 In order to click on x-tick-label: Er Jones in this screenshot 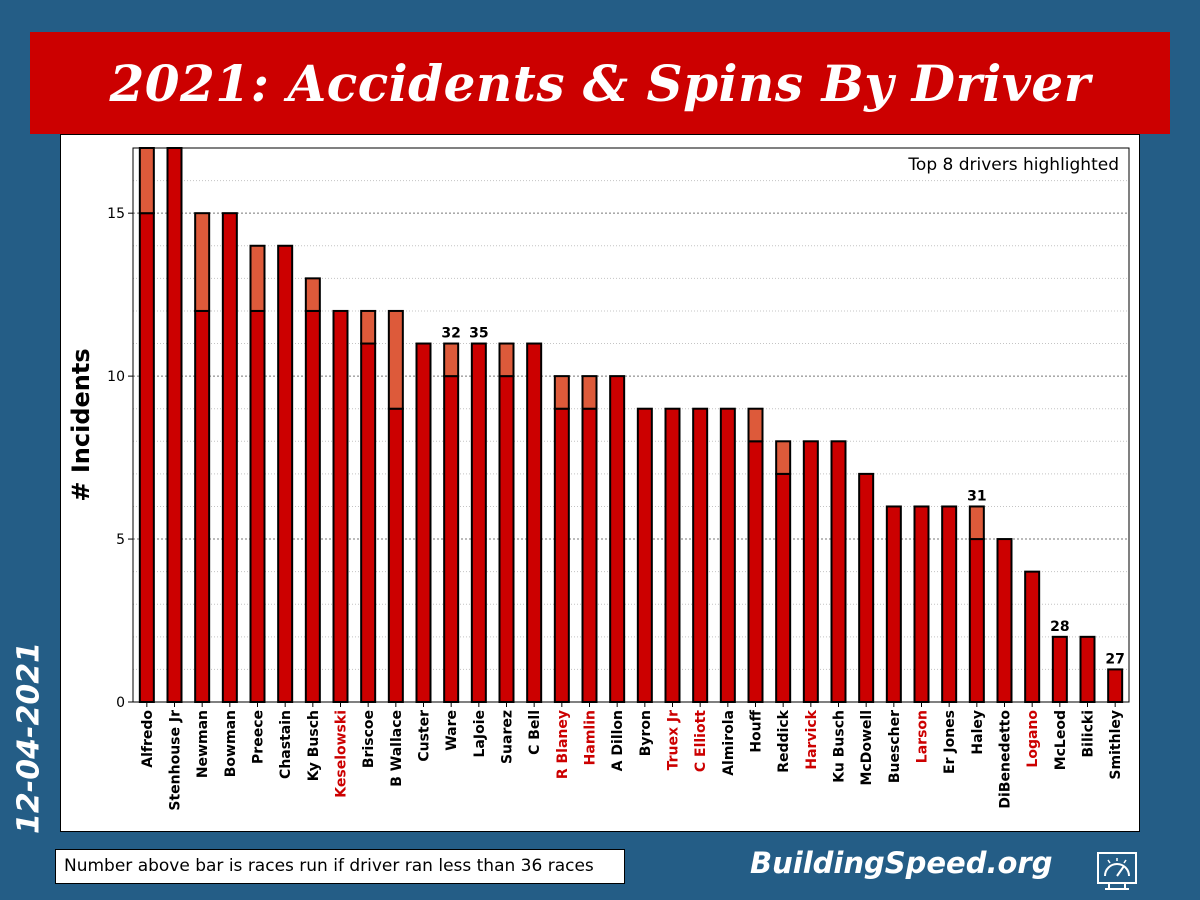, I will do `click(950, 742)`.